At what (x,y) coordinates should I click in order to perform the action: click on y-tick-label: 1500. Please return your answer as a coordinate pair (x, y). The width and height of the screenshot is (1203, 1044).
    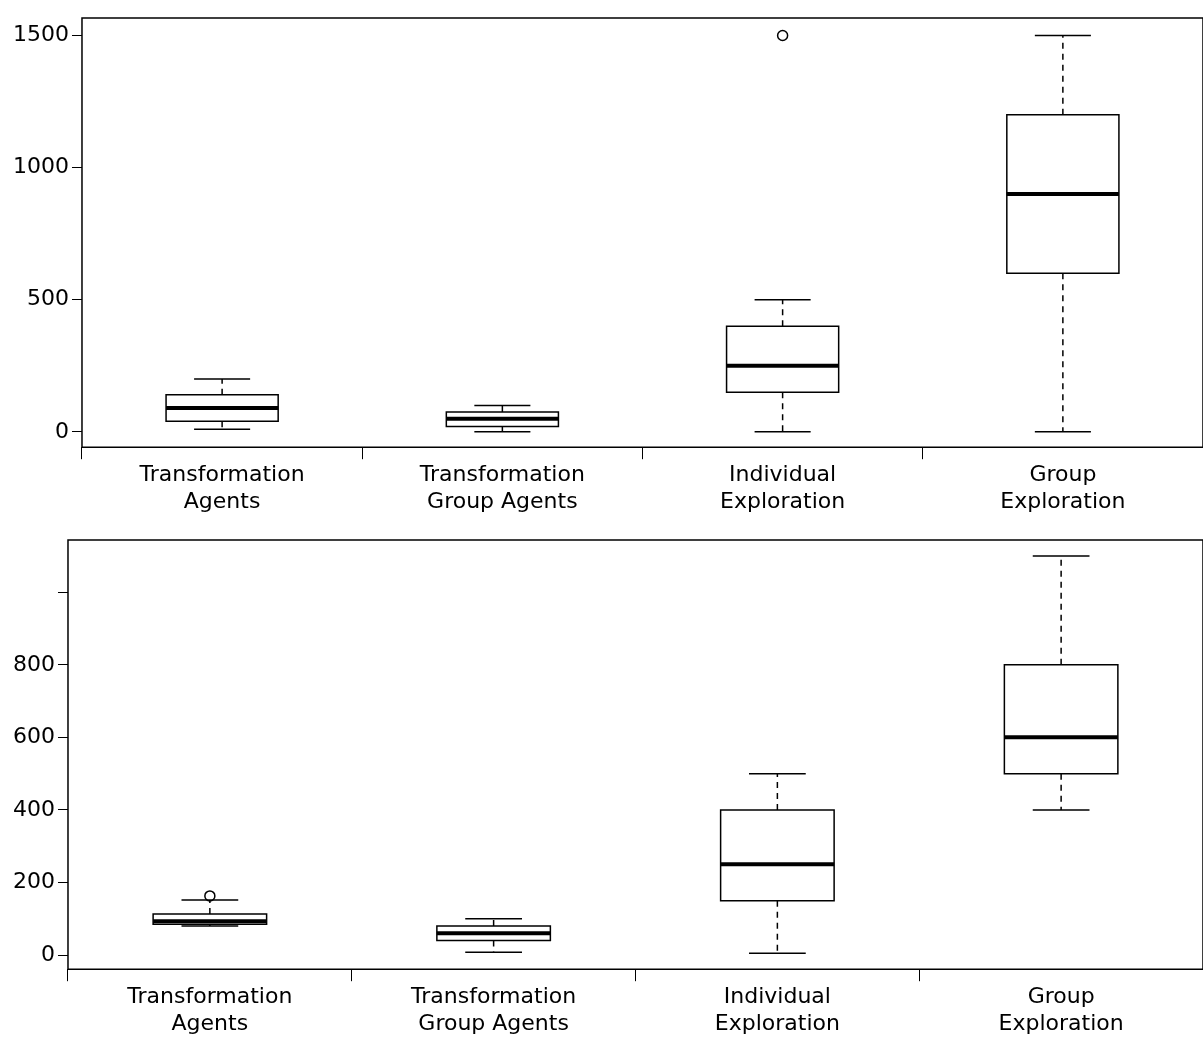
    Looking at the image, I should click on (40, 34).